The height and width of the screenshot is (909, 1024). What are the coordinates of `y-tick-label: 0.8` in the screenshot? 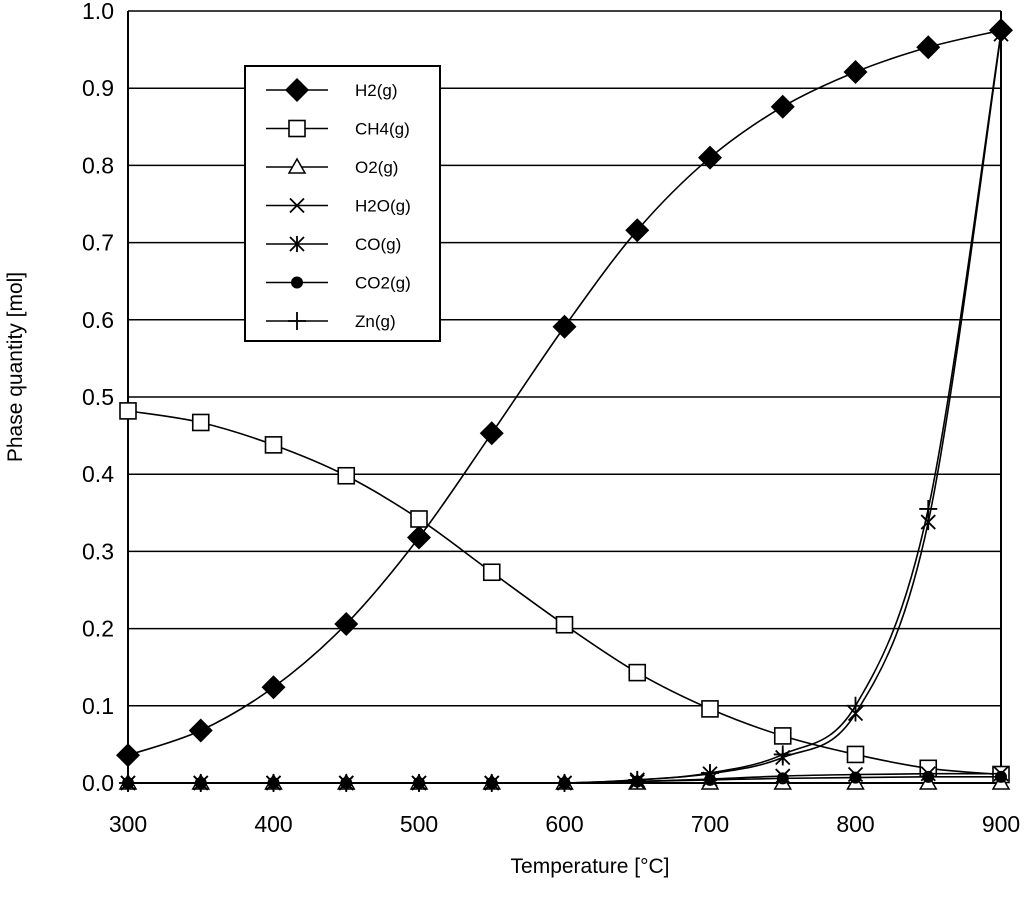 It's located at (98, 165).